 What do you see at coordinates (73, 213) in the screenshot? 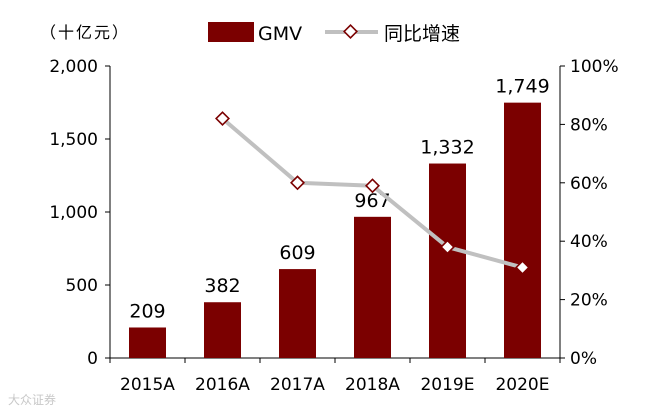
I see `left-tick-label: 1,000` at bounding box center [73, 213].